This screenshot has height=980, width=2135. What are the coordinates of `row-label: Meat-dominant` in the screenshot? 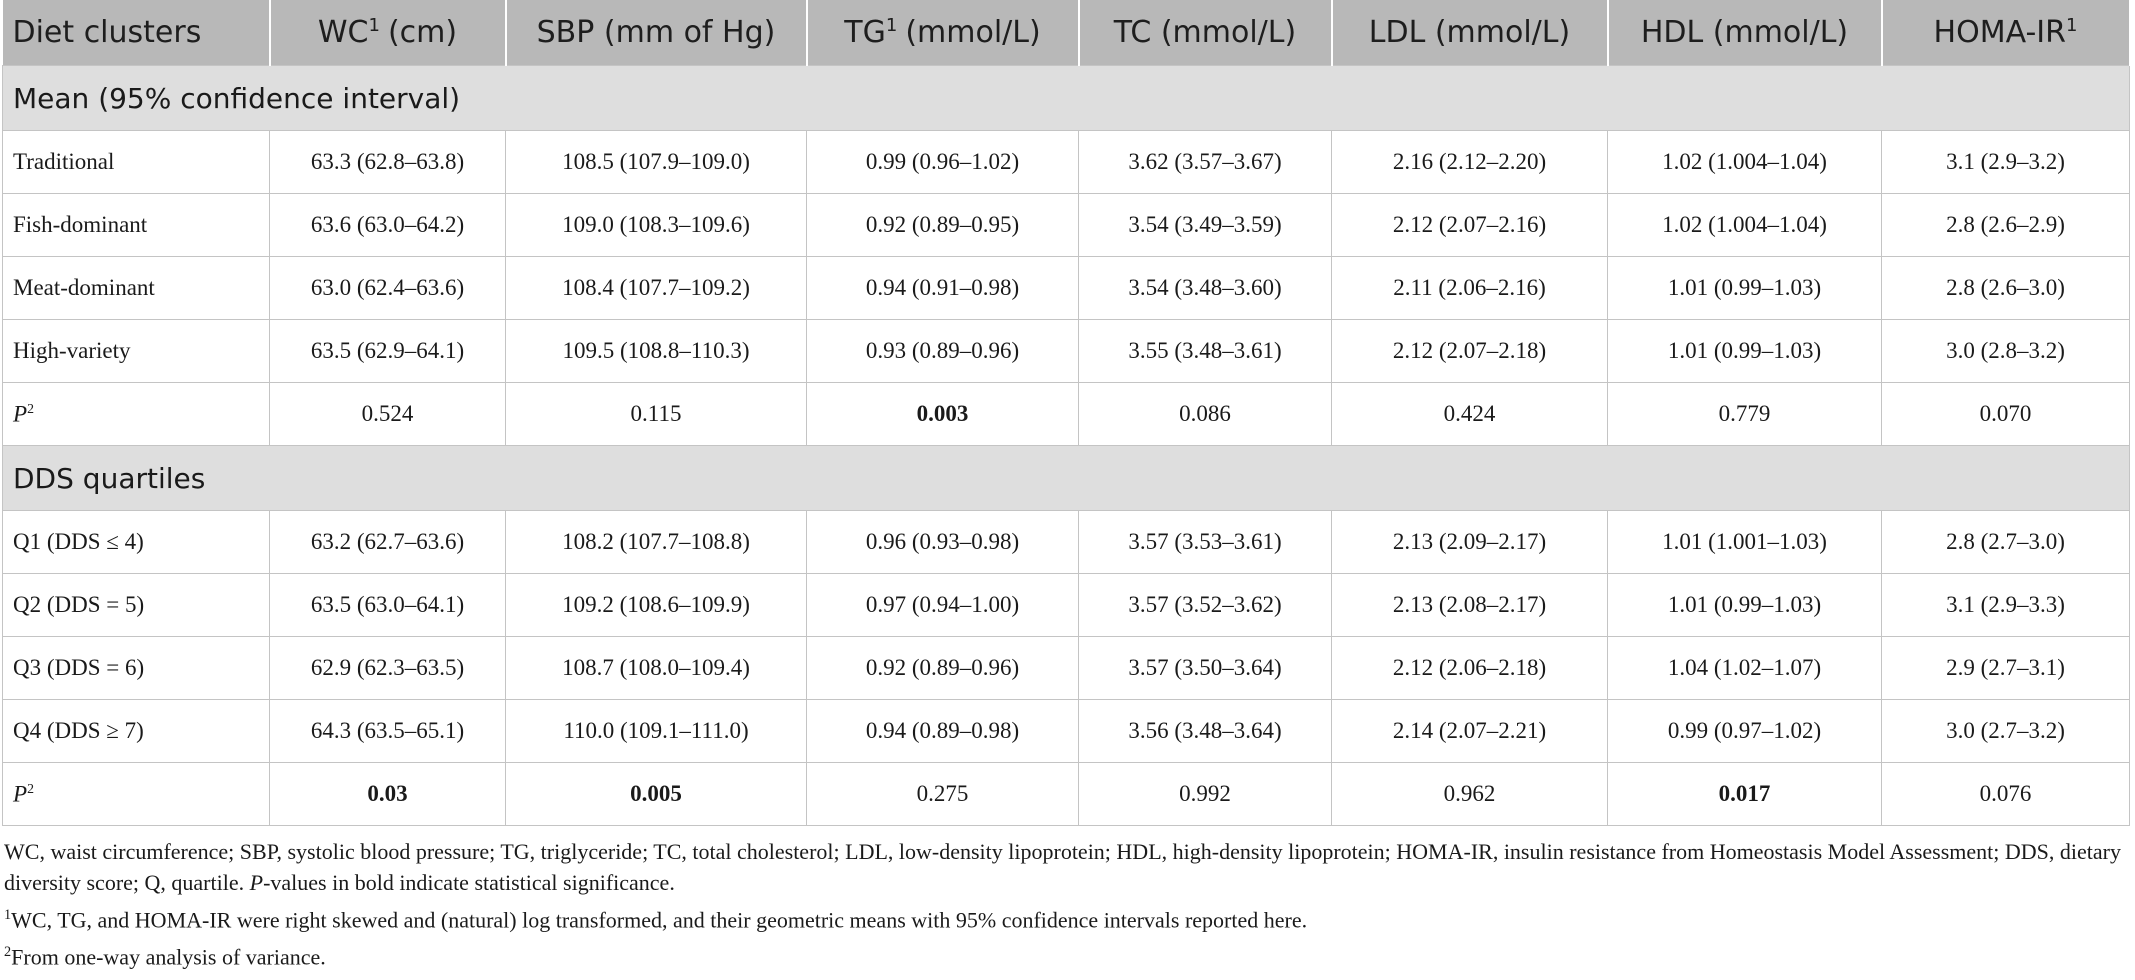 It's located at (136, 288).